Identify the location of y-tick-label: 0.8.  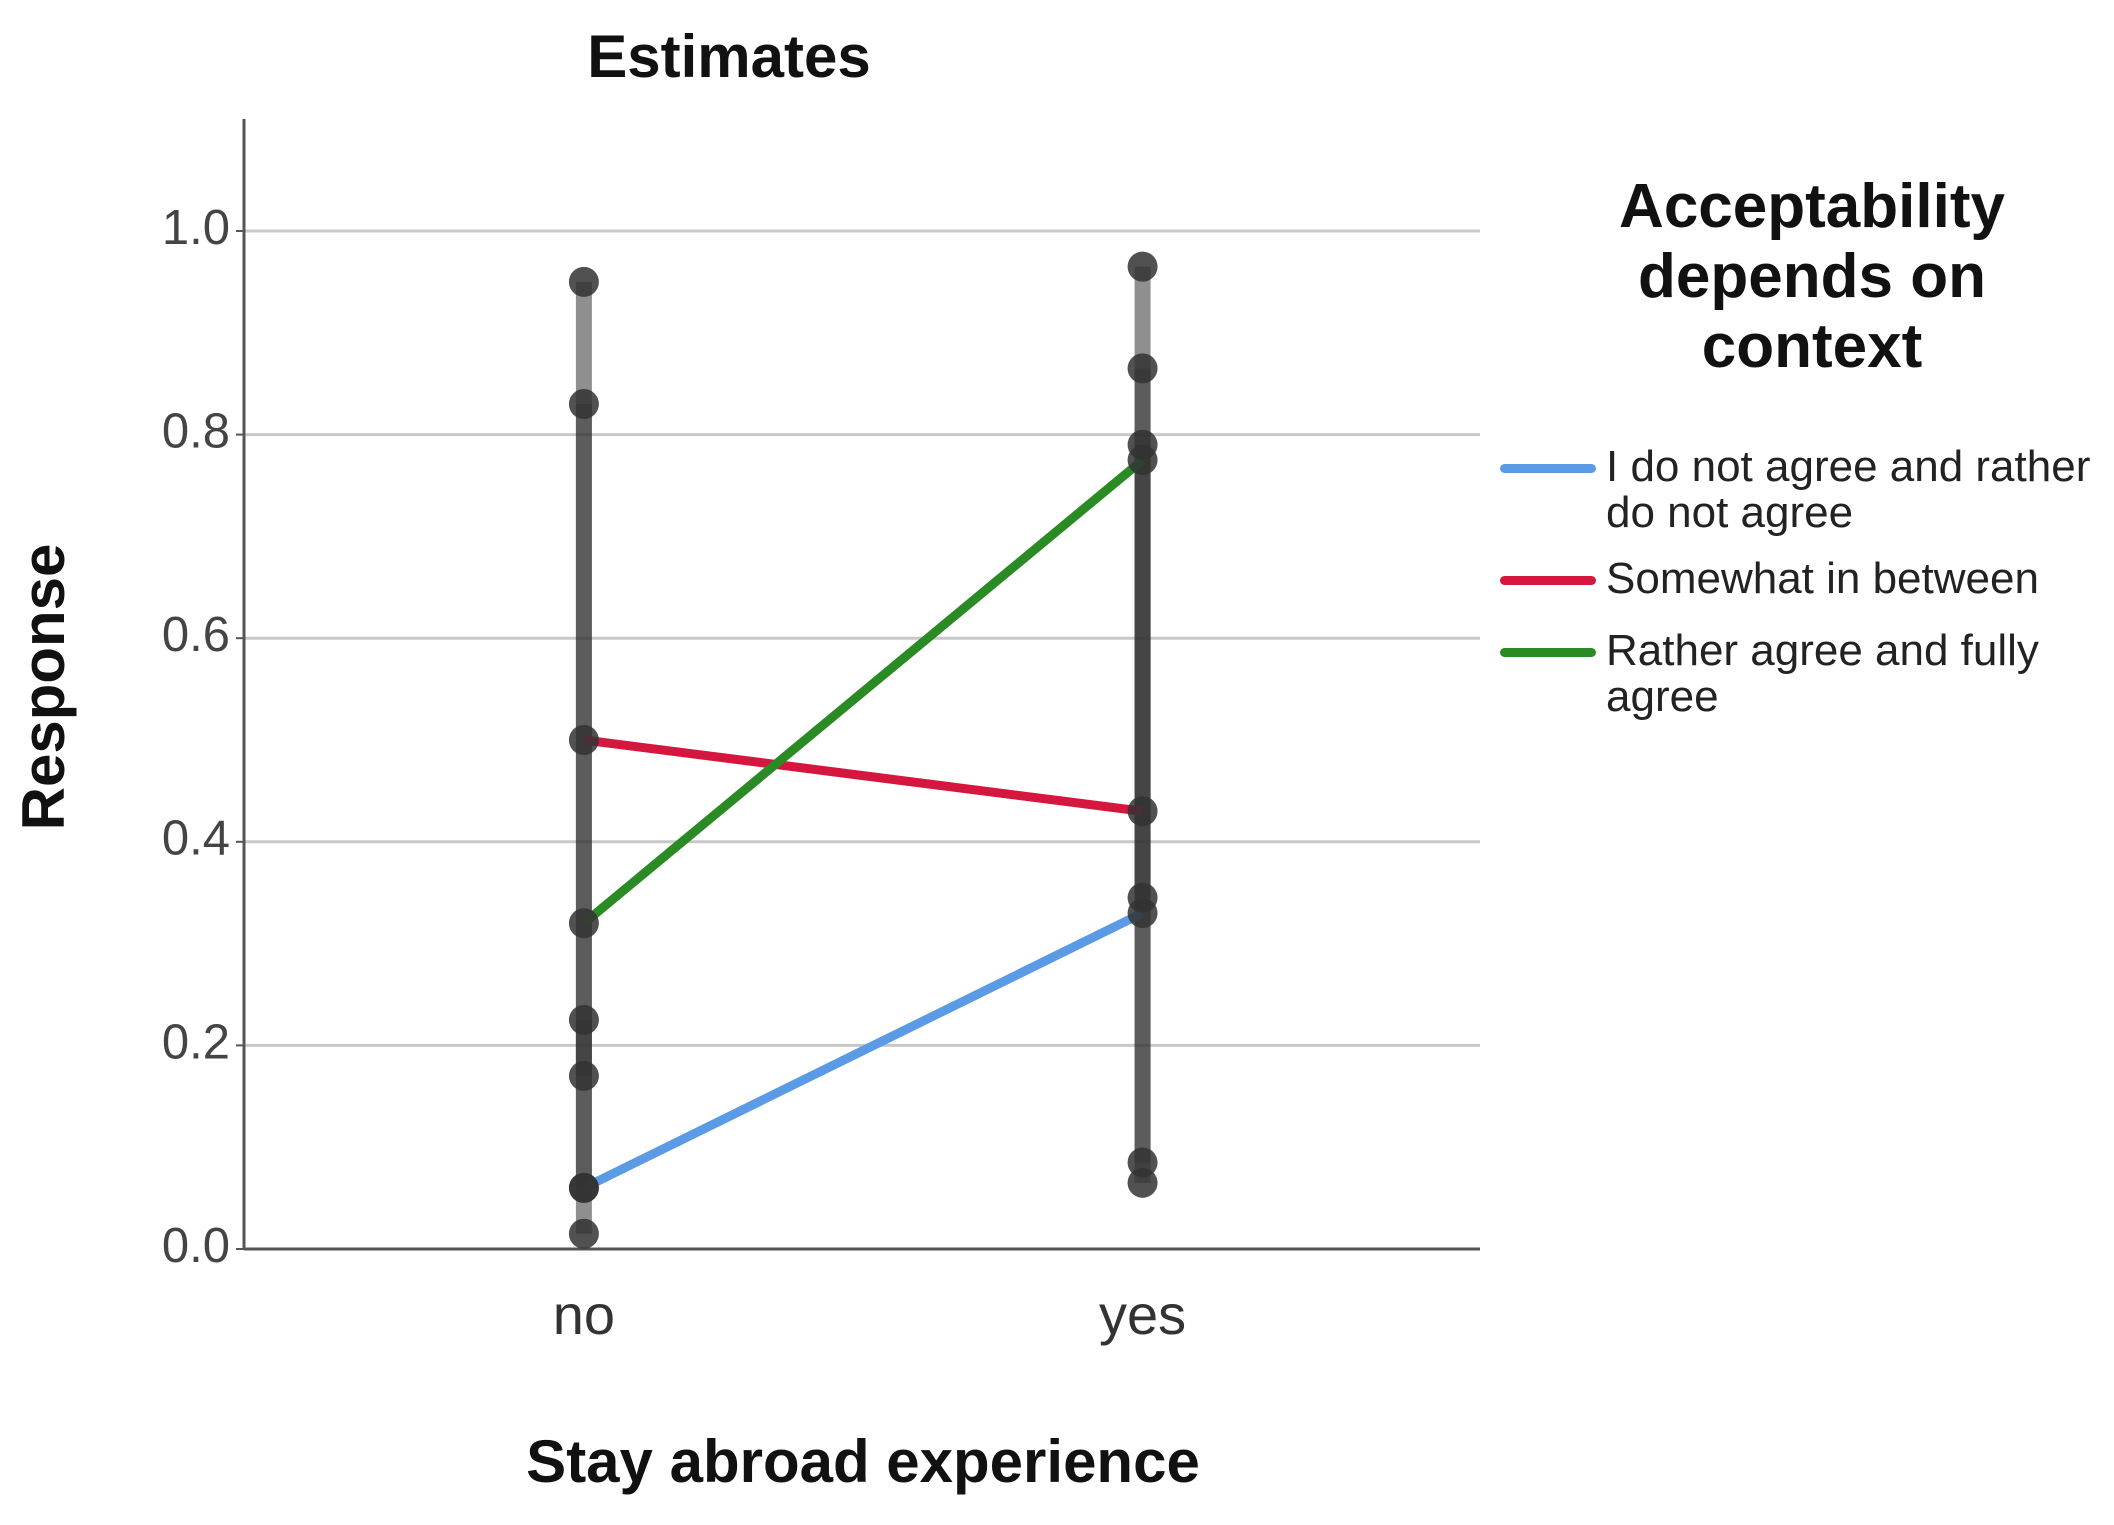
(196, 432).